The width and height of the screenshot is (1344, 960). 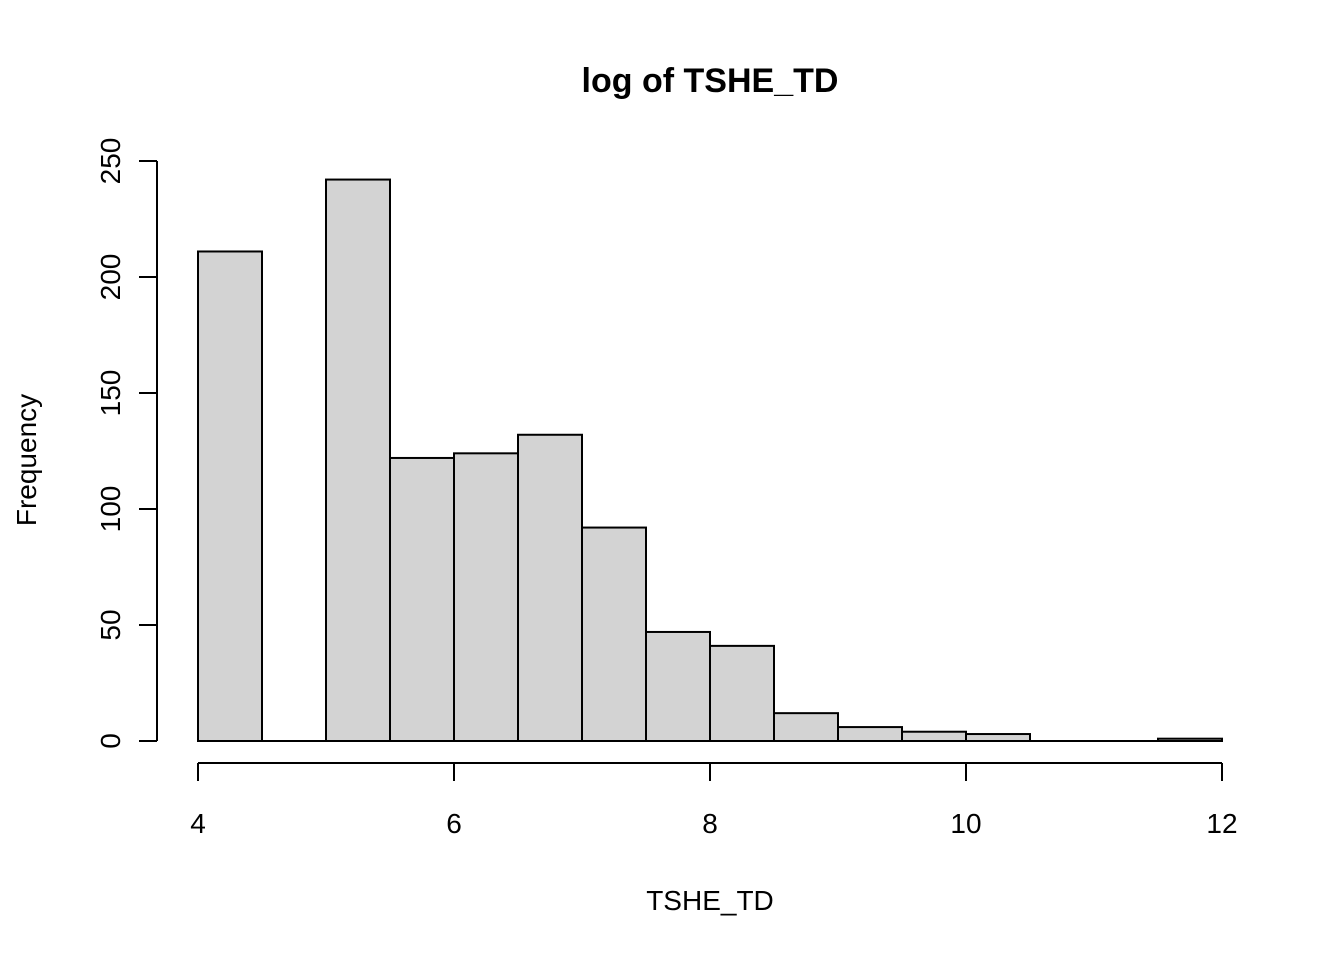 What do you see at coordinates (198, 823) in the screenshot?
I see `x-tick-label-0: 4` at bounding box center [198, 823].